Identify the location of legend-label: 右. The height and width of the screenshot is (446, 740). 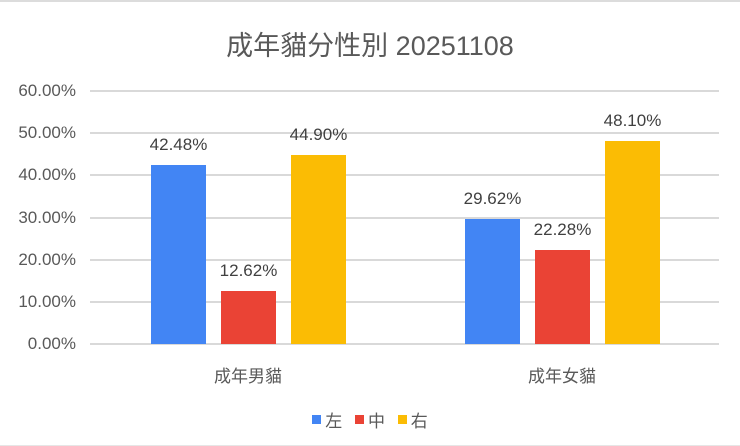
(419, 421).